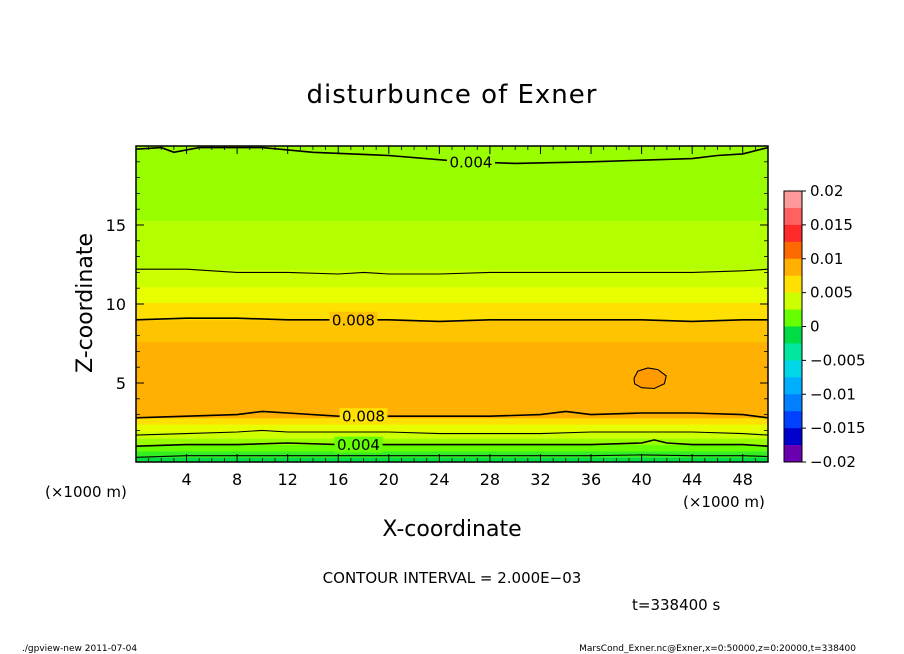 The image size is (904, 654). I want to click on colorbar-tick-label: −0.005, so click(838, 360).